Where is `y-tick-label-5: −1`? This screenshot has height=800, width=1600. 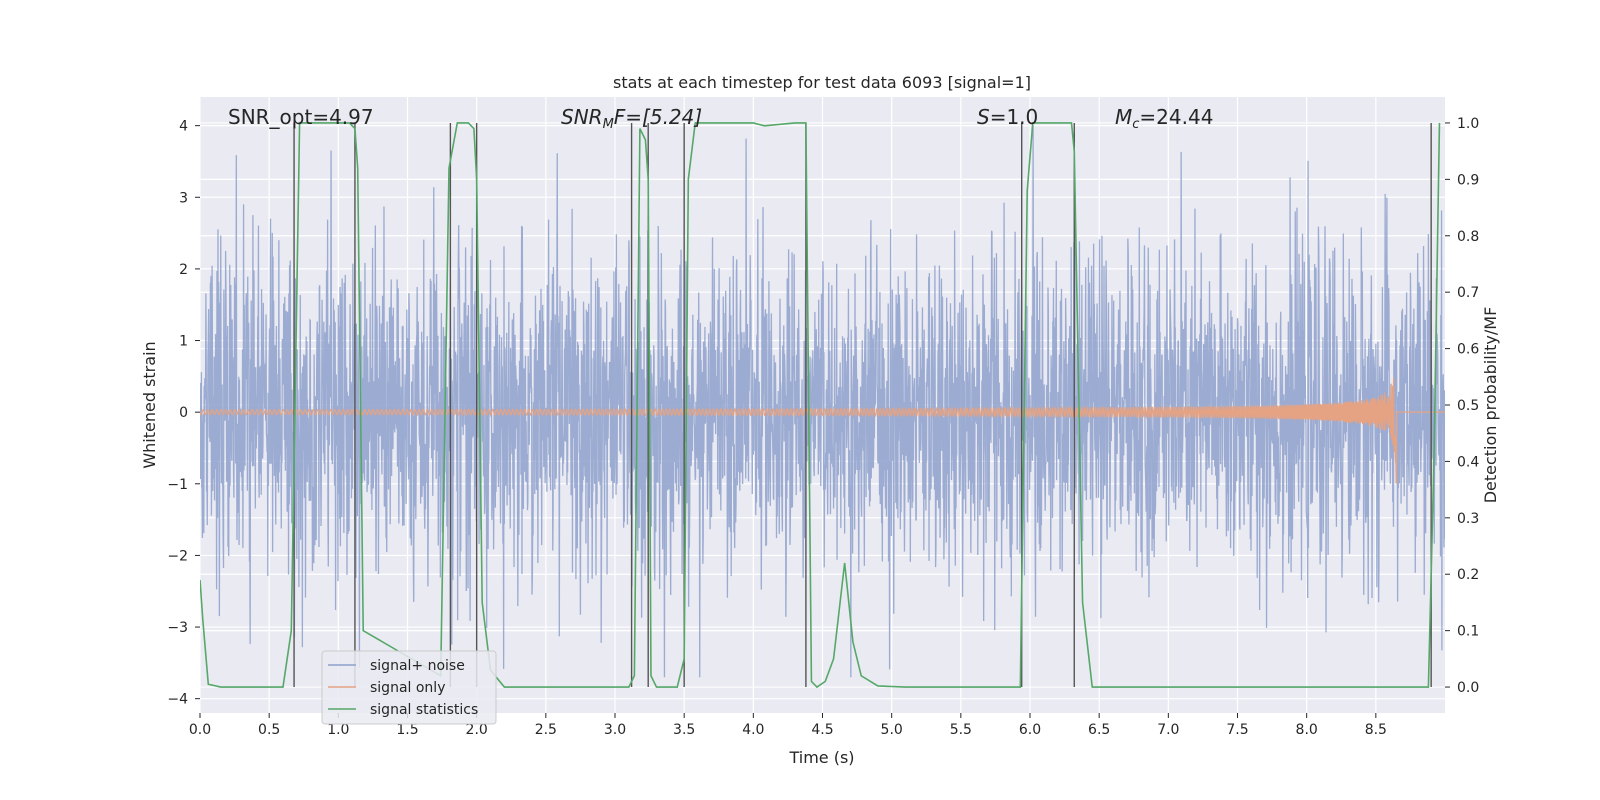 y-tick-label-5: −1 is located at coordinates (177, 485).